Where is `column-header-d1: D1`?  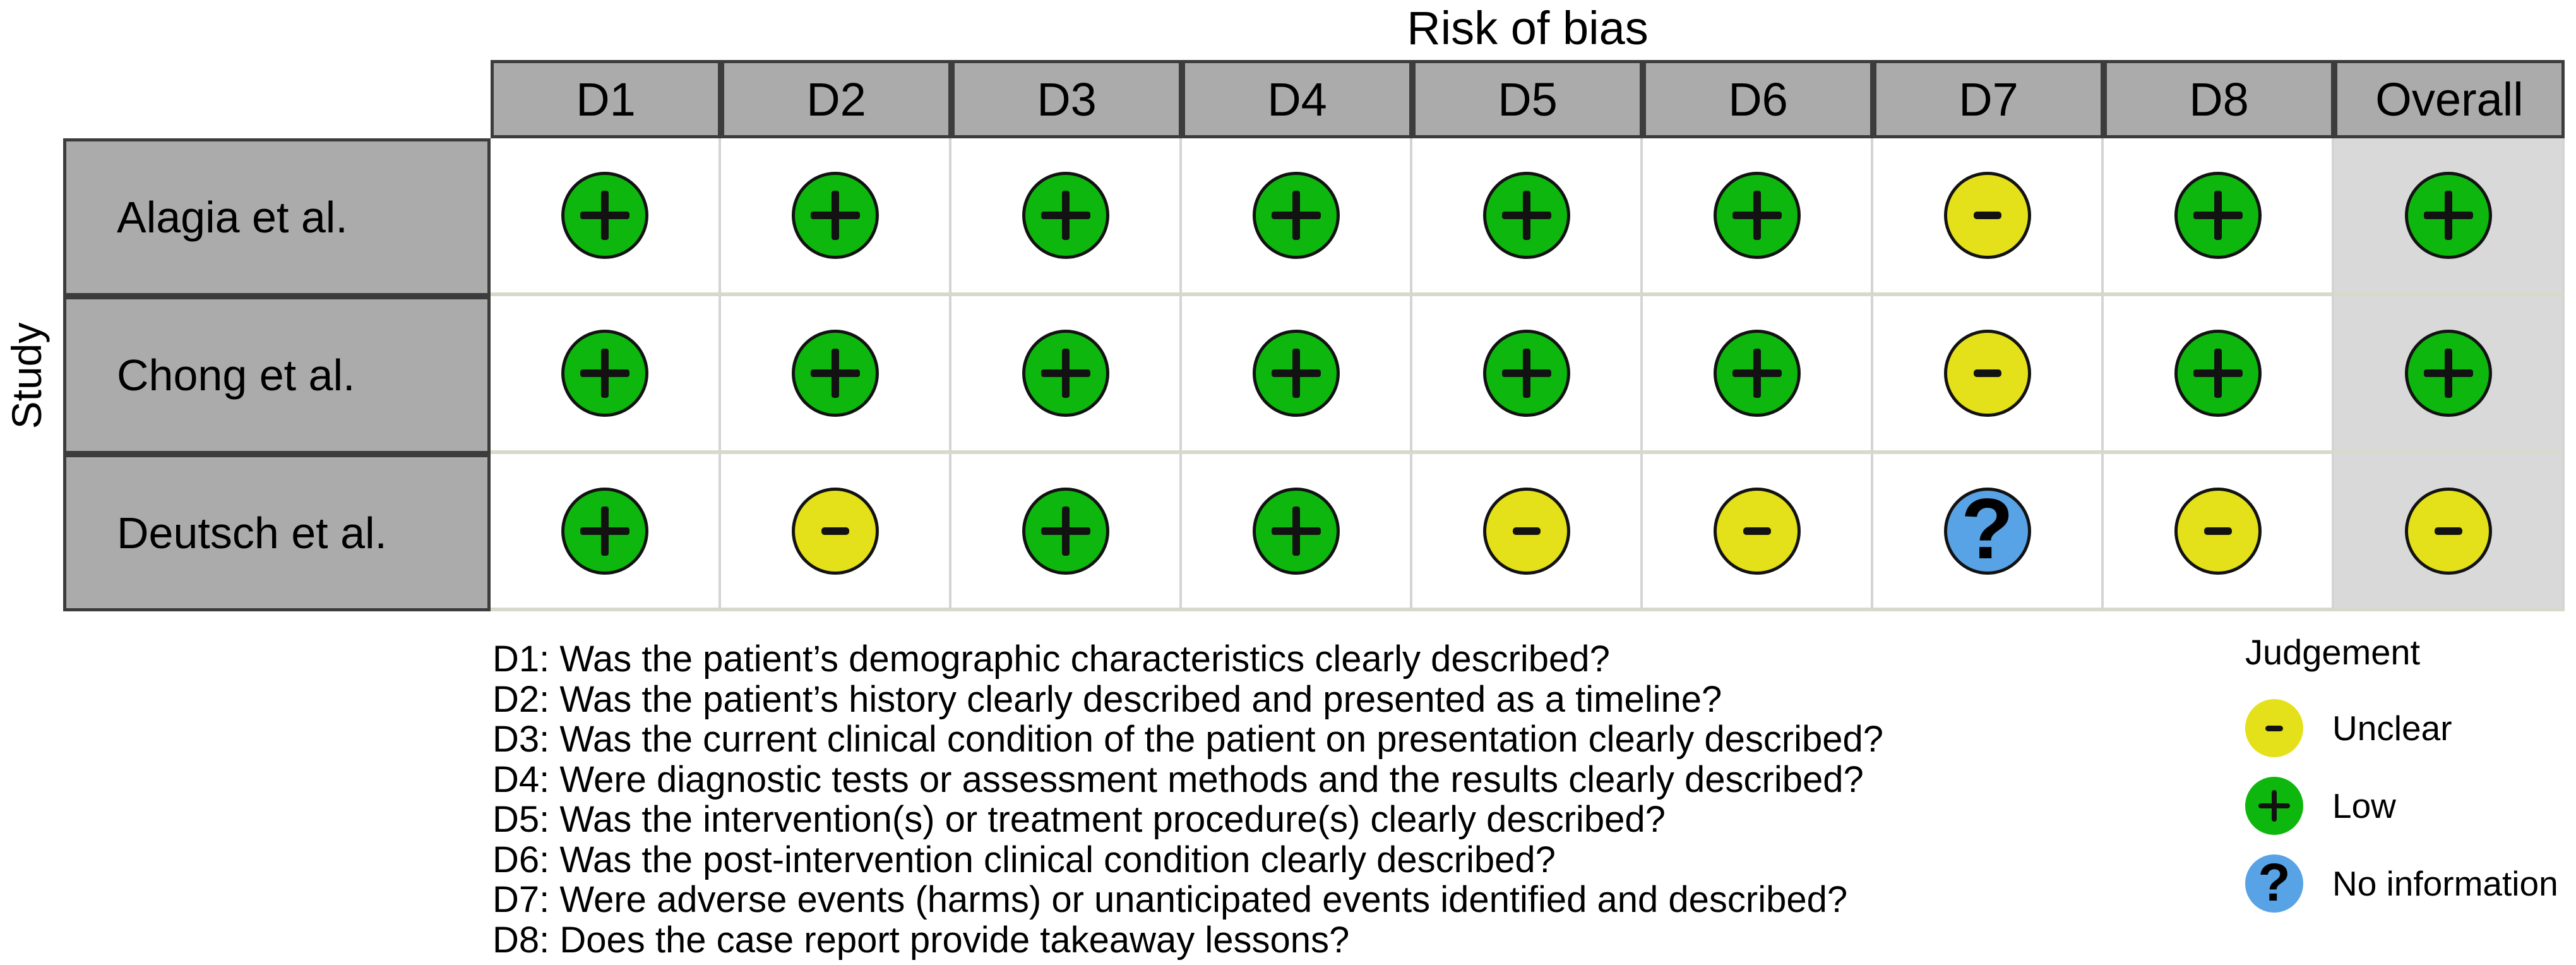
column-header-d1: D1 is located at coordinates (606, 99).